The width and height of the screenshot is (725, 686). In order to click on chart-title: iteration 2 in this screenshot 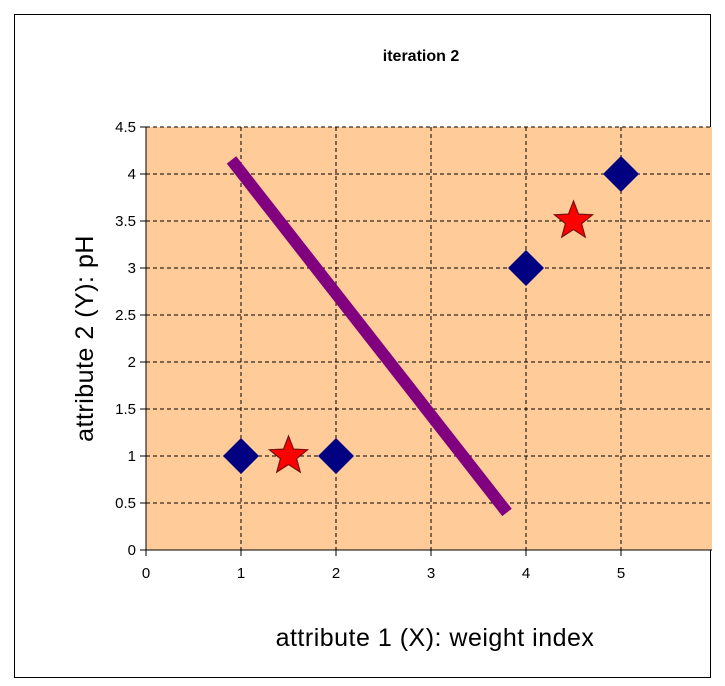, I will do `click(421, 56)`.